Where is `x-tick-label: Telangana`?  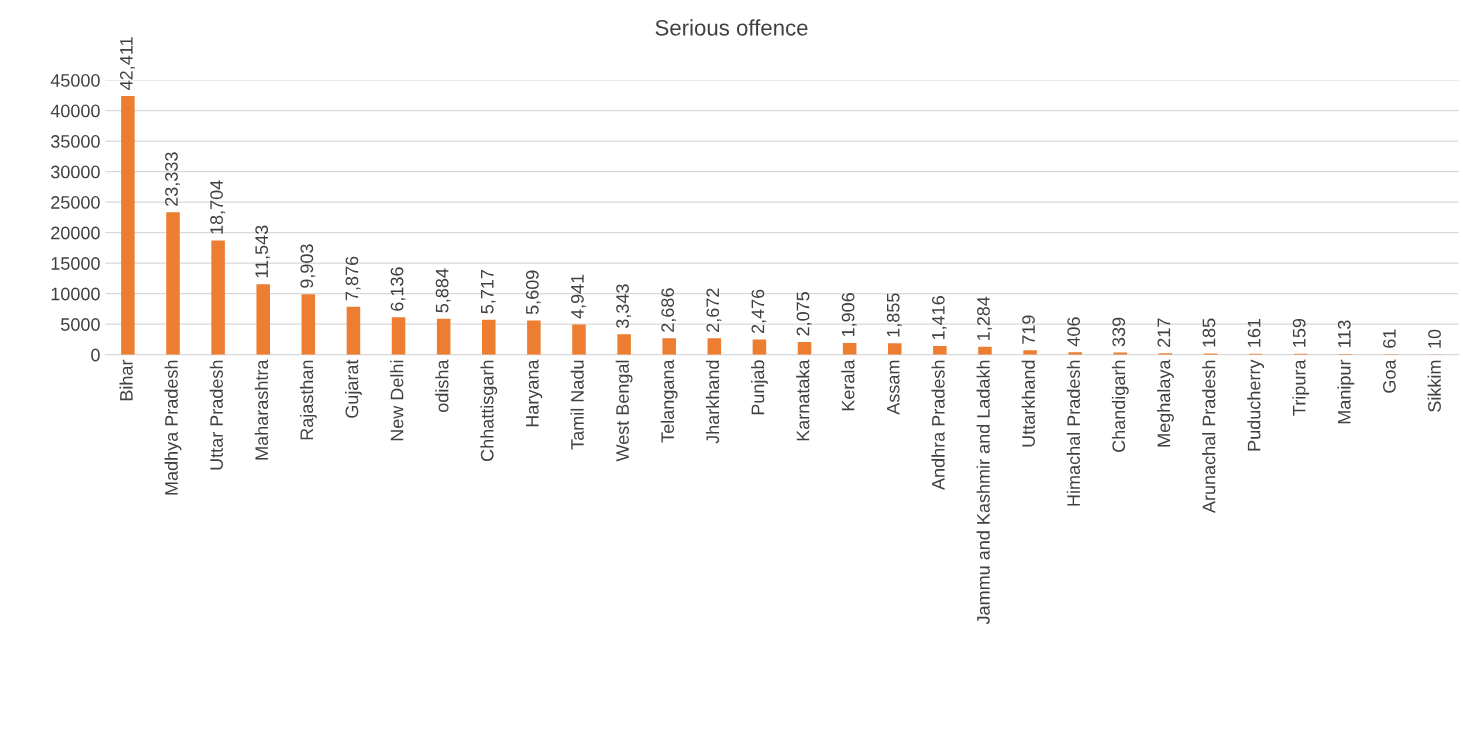
x-tick-label: Telangana is located at coordinates (669, 401).